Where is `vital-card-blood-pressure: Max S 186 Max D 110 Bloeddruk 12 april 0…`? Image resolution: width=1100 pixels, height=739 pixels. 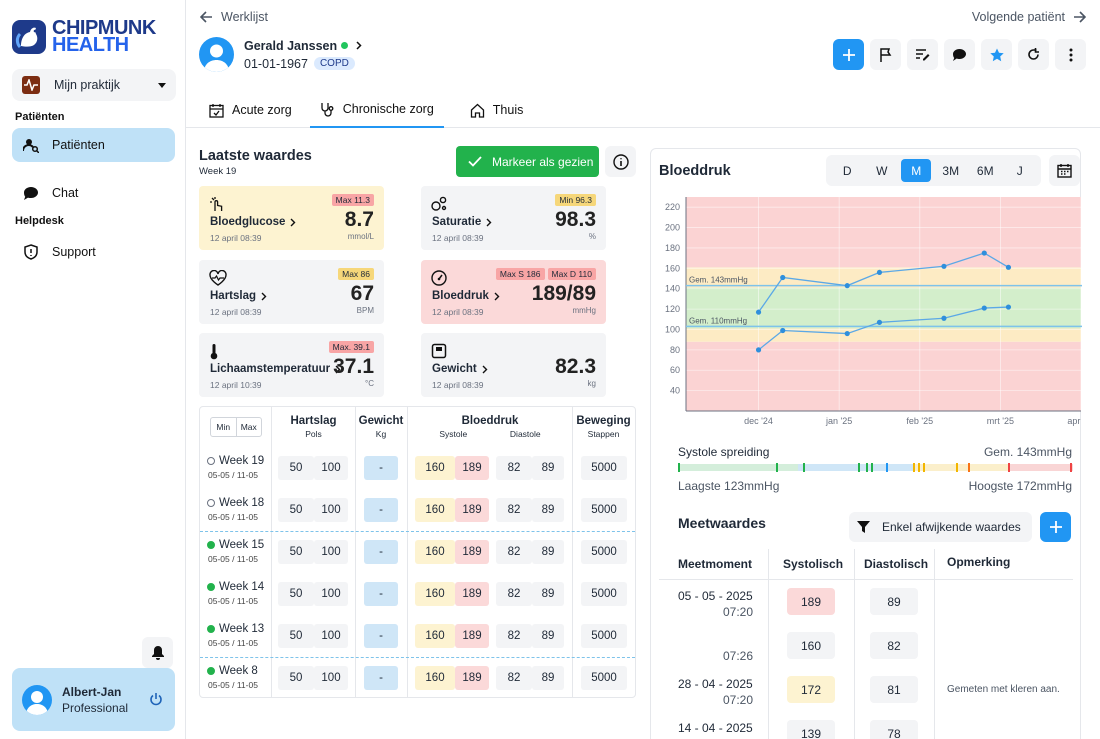 vital-card-blood-pressure: Max S 186 Max D 110 Bloeddruk 12 april 0… is located at coordinates (513, 292).